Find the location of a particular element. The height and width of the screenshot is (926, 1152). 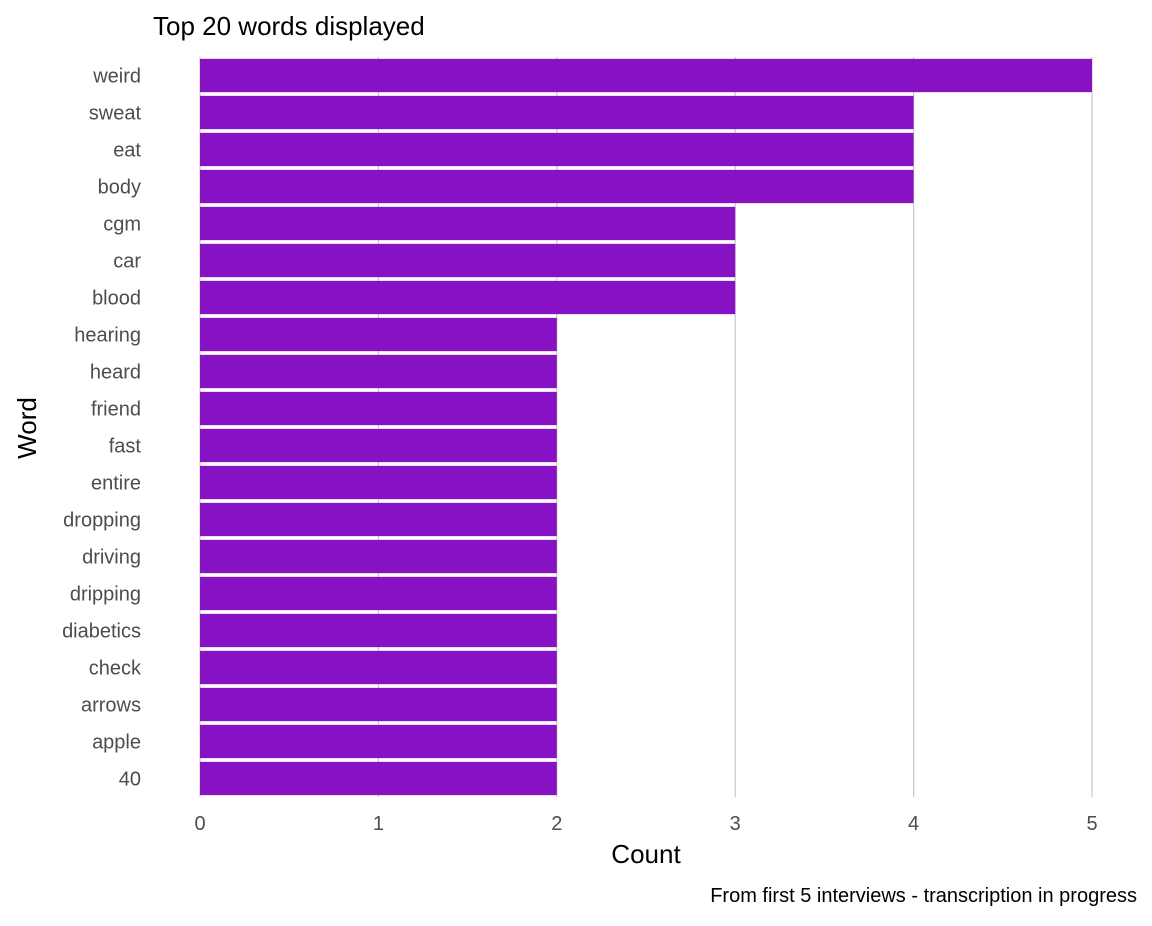

y-tick-label: dropping is located at coordinates (102, 521).